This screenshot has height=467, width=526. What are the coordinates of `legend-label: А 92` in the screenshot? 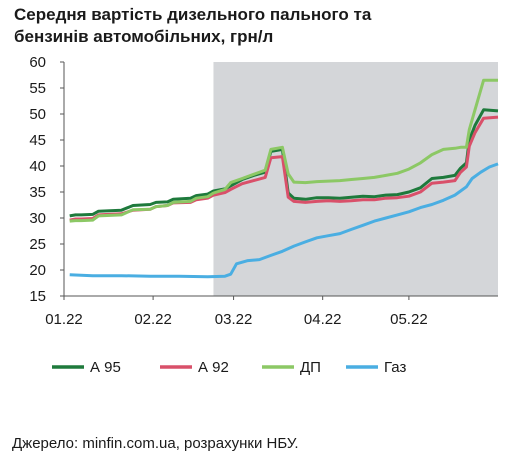 It's located at (213, 367).